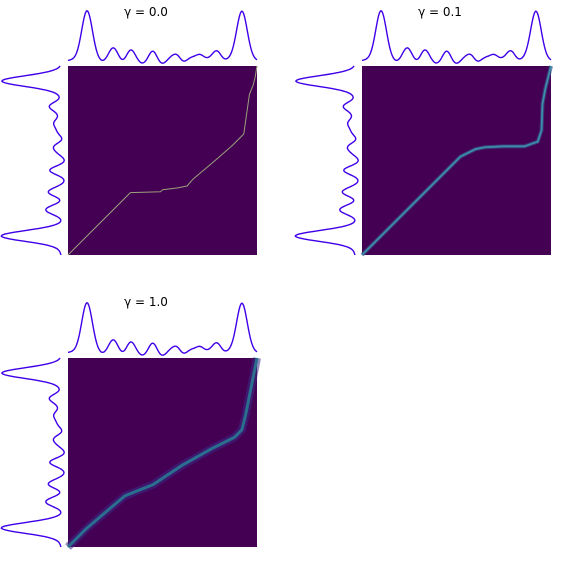 This screenshot has height=561, width=564. What do you see at coordinates (146, 302) in the screenshot?
I see `panel-title: γ = 1.0` at bounding box center [146, 302].